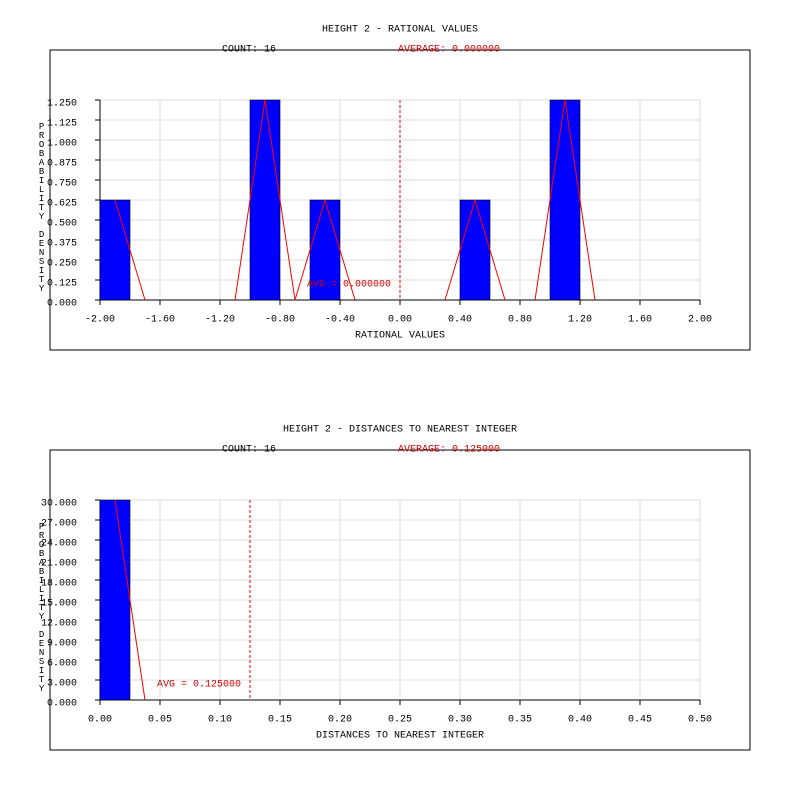  Describe the element at coordinates (62, 104) in the screenshot. I see `y-tick-label: 1.250` at that location.